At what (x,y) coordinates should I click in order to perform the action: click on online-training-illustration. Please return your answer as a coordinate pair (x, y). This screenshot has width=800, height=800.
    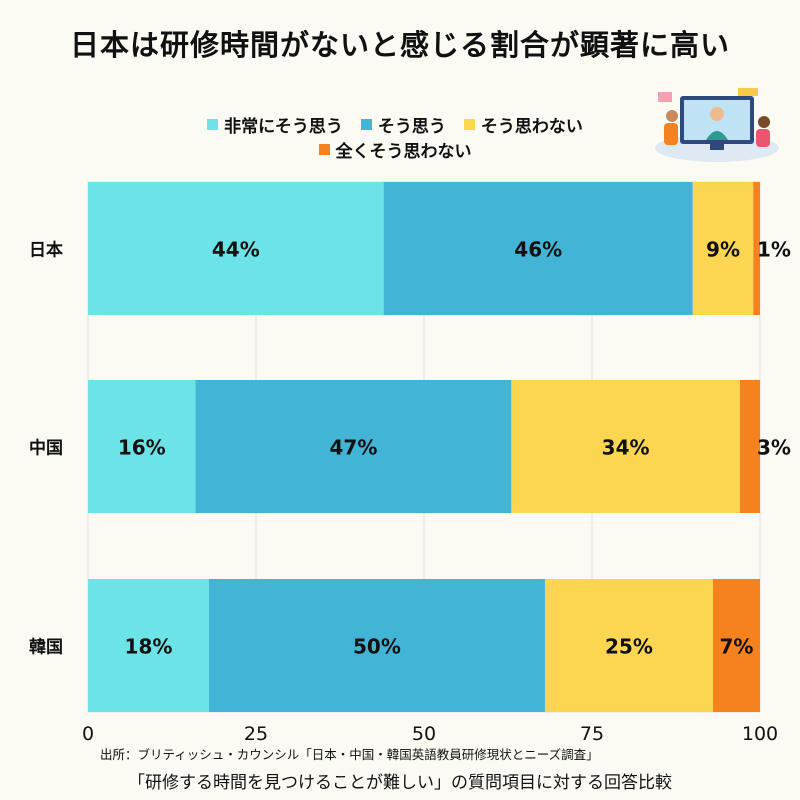
    Looking at the image, I should click on (717, 125).